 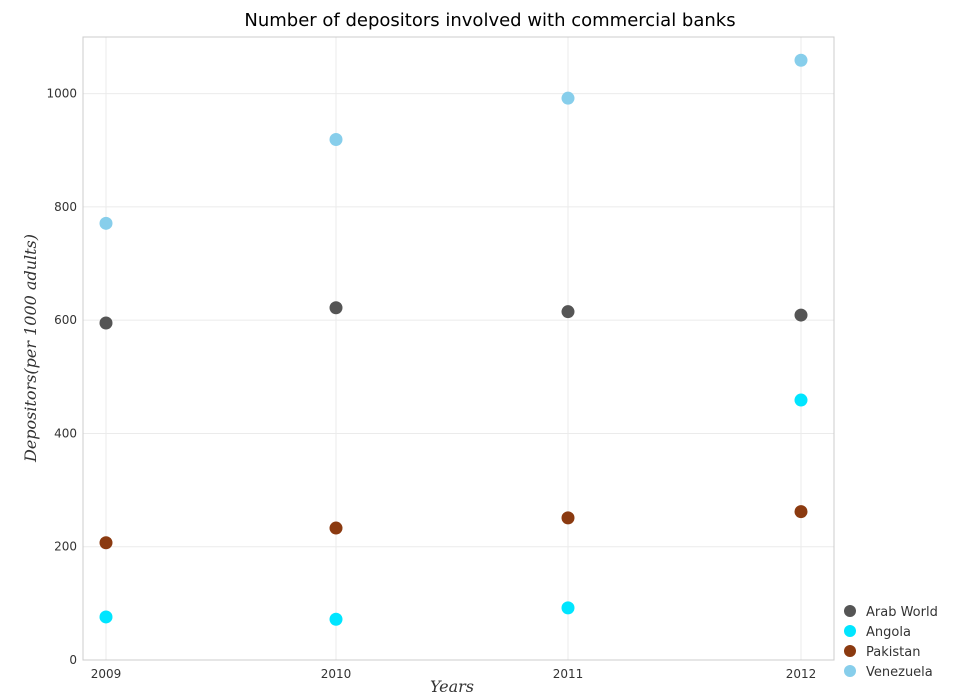 What do you see at coordinates (336, 674) in the screenshot?
I see `x-tick-label: 2010` at bounding box center [336, 674].